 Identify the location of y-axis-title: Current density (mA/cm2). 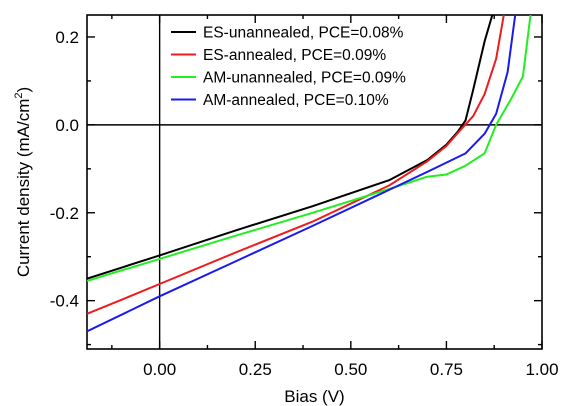
(23, 182).